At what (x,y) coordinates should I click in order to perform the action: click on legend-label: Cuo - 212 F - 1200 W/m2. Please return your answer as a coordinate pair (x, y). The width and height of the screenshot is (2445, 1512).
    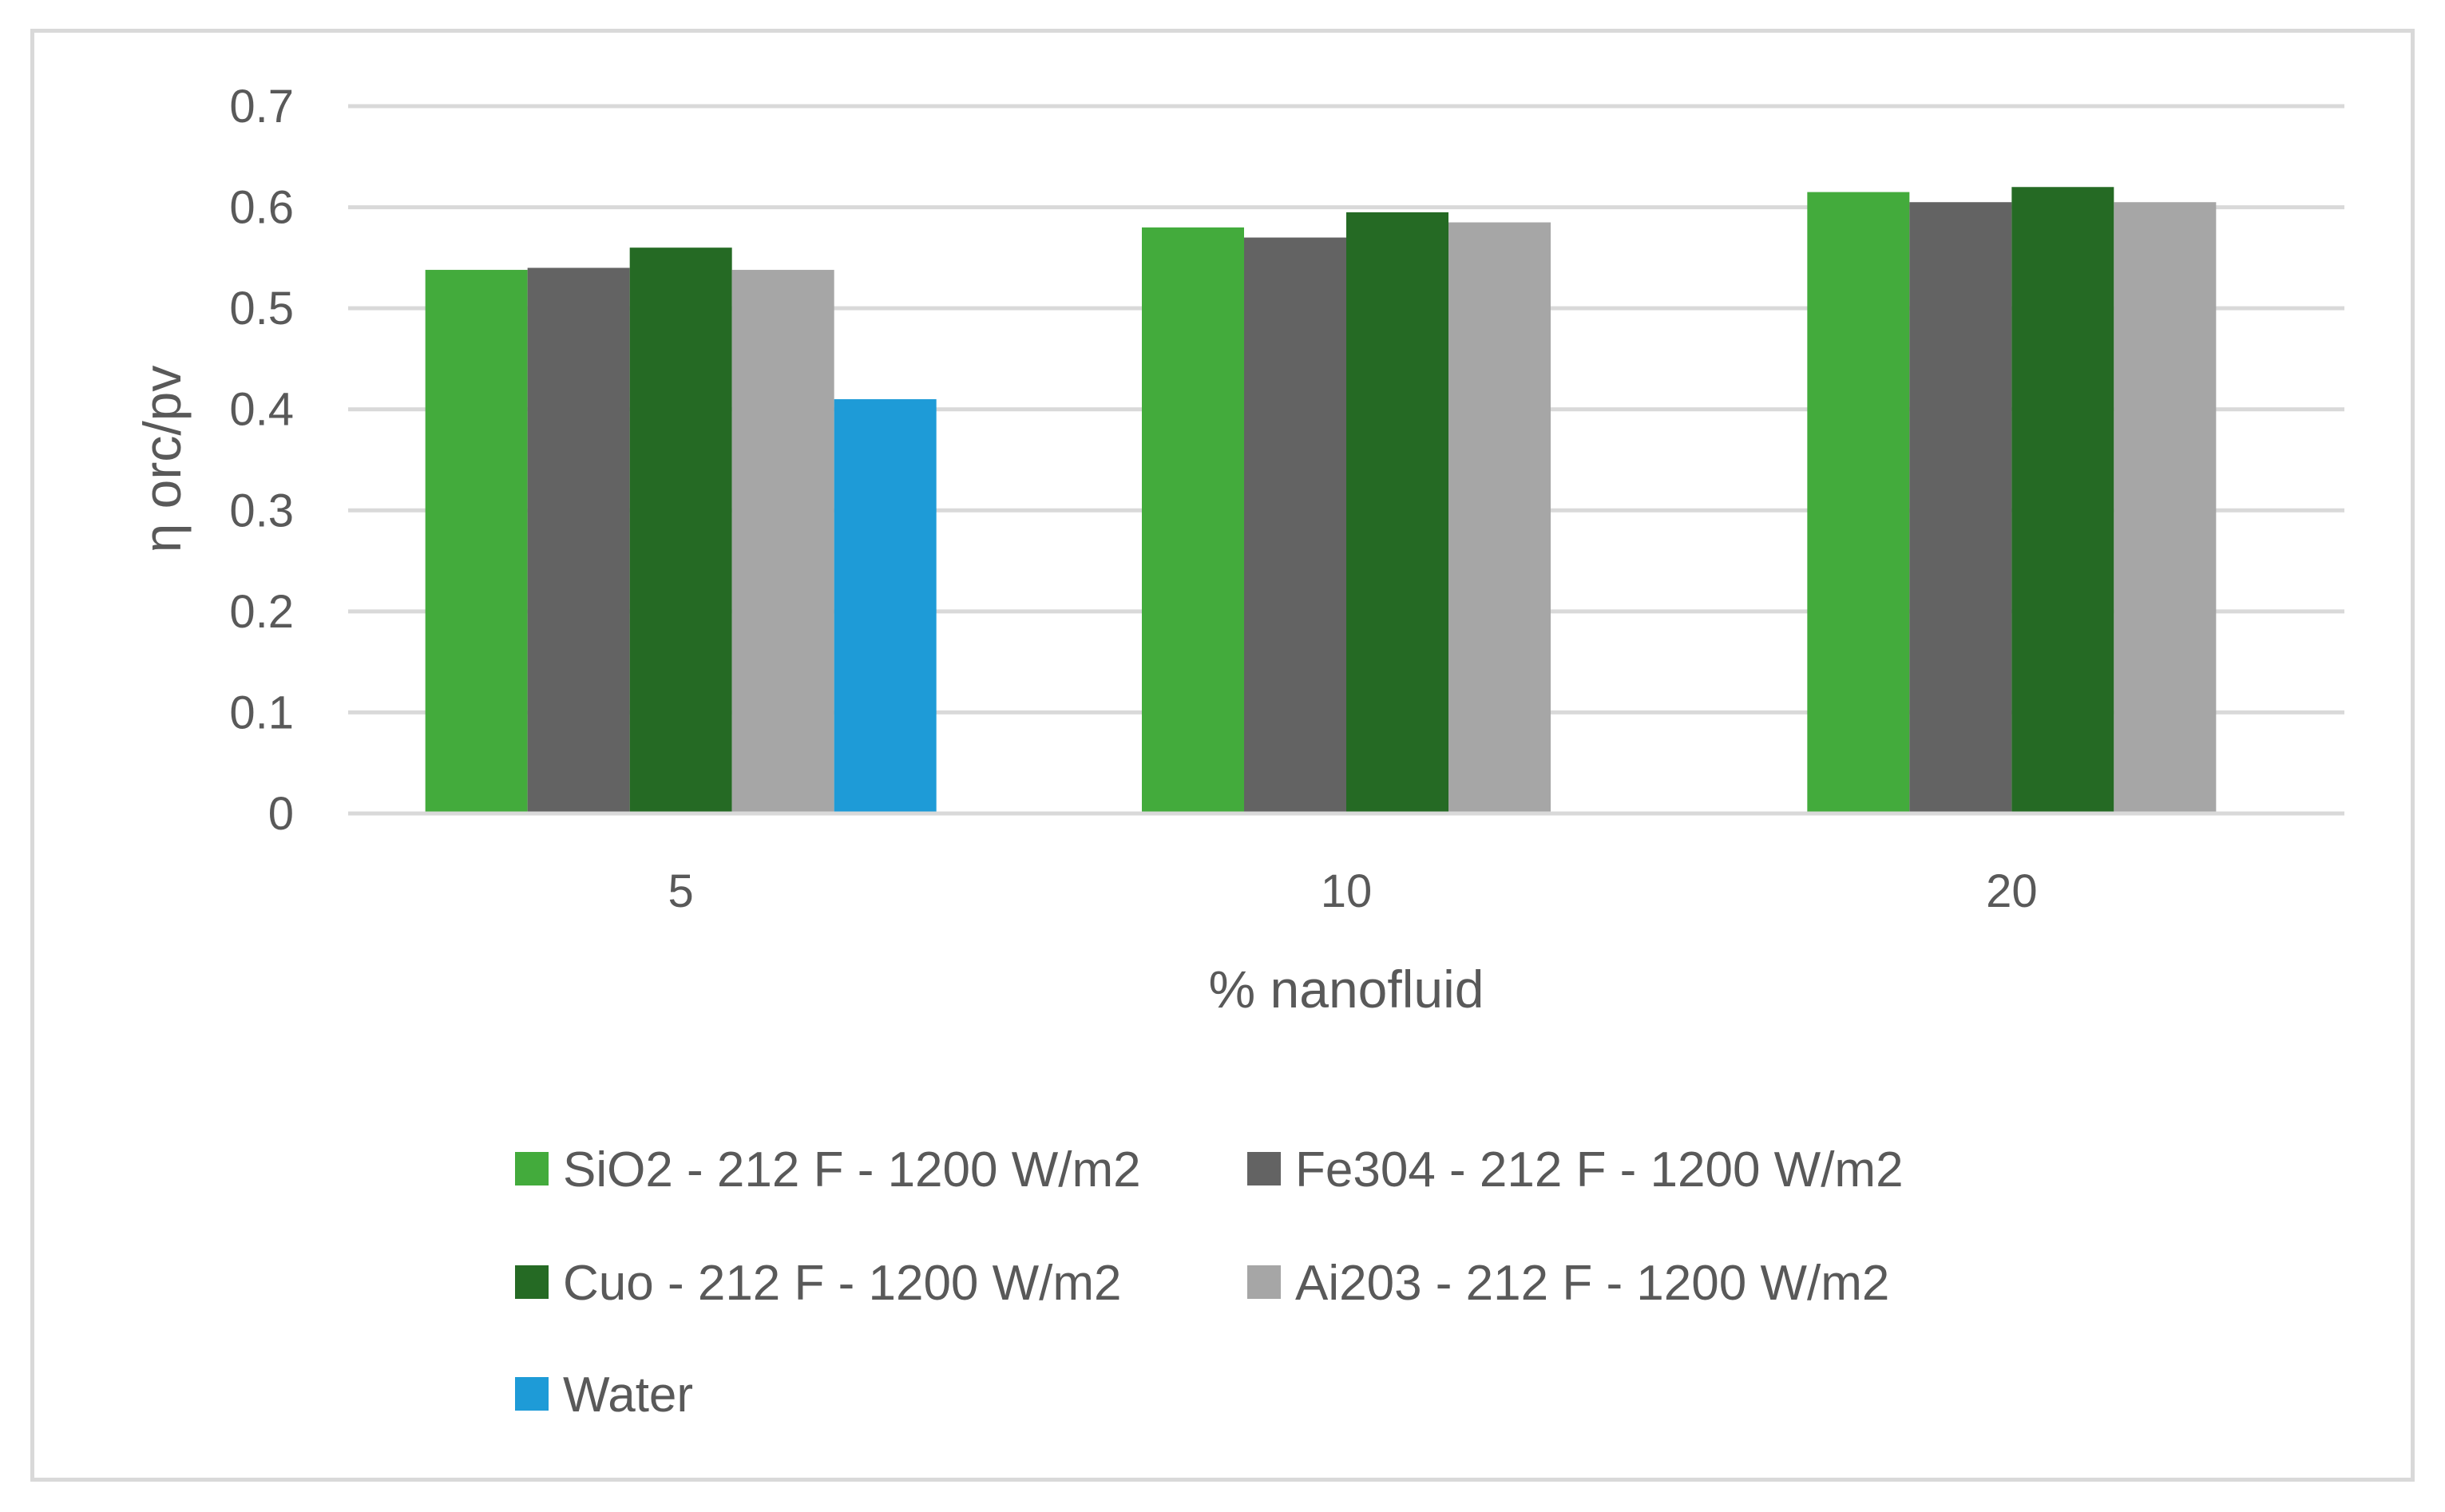
    Looking at the image, I should click on (842, 1283).